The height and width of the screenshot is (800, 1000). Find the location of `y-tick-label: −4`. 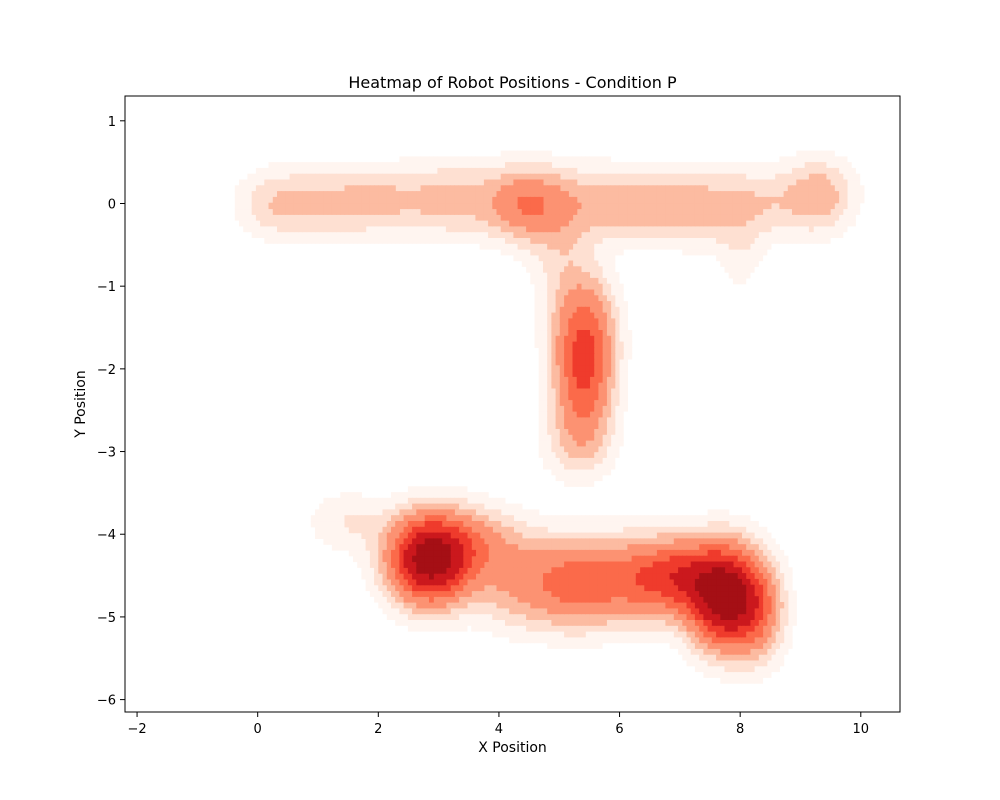

y-tick-label: −4 is located at coordinates (106, 535).